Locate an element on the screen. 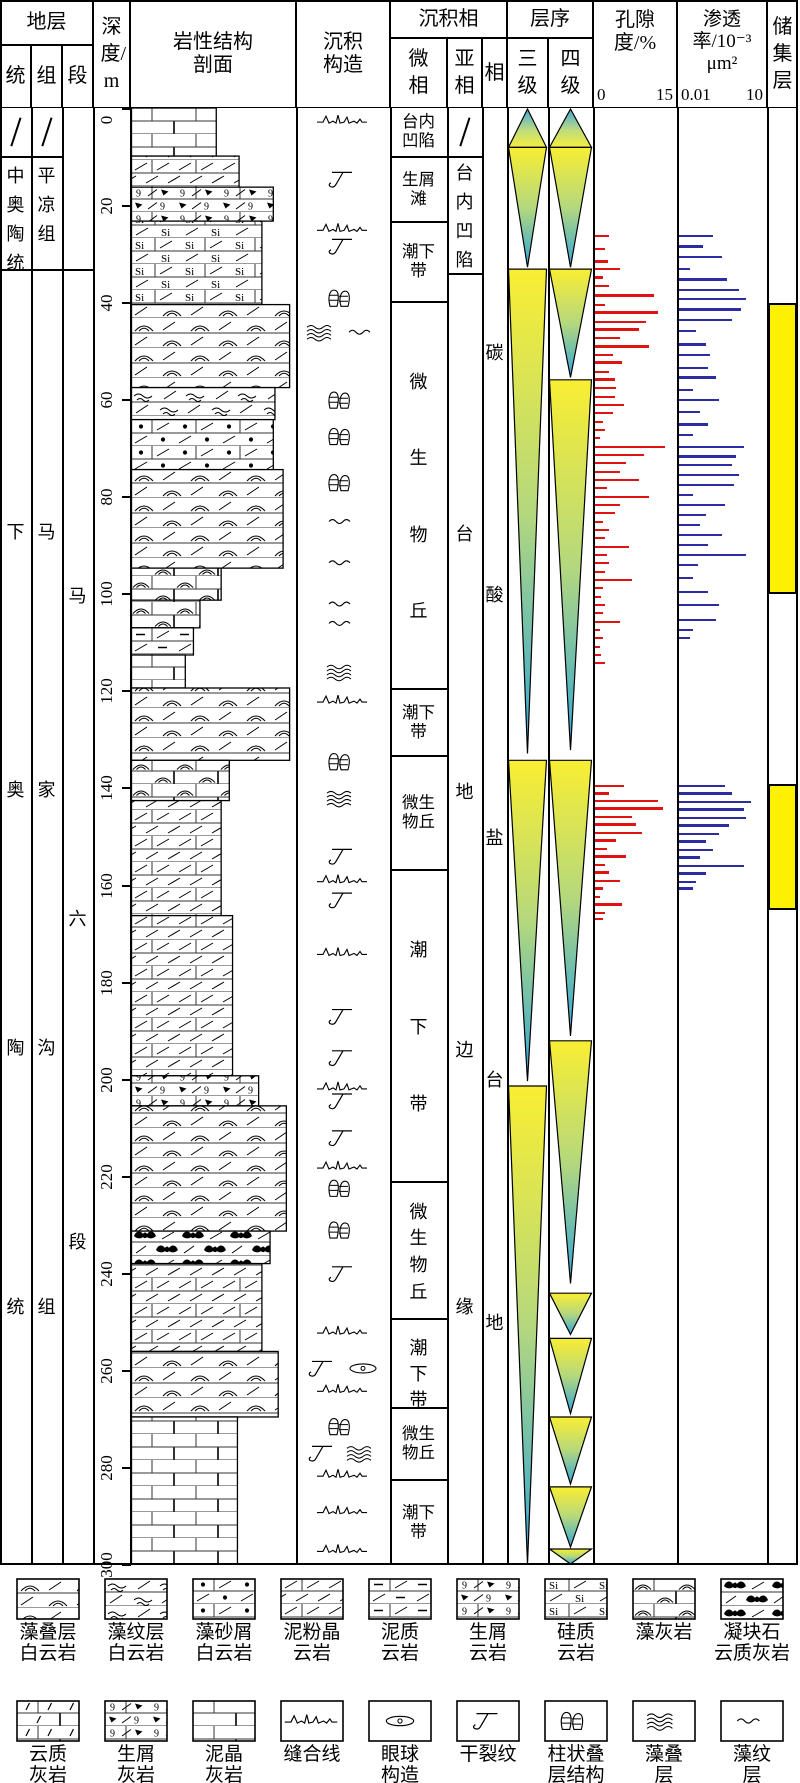 This screenshot has height=1783, width=800. header-series: 统 is located at coordinates (15, 76).